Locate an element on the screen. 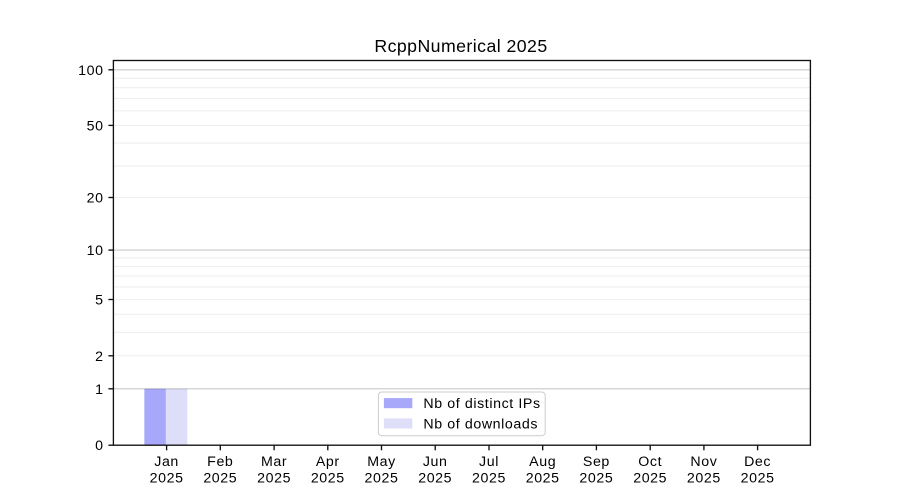  svg-text: 100 is located at coordinates (90, 71).